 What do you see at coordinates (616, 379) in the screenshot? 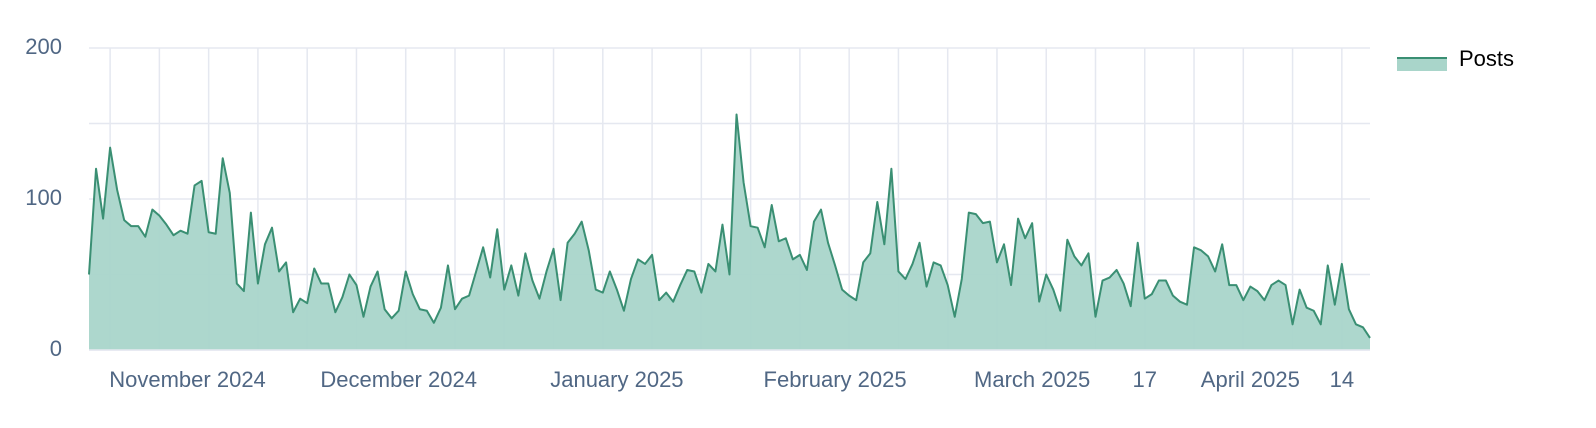
I see `x-tick-label: January 2025` at bounding box center [616, 379].